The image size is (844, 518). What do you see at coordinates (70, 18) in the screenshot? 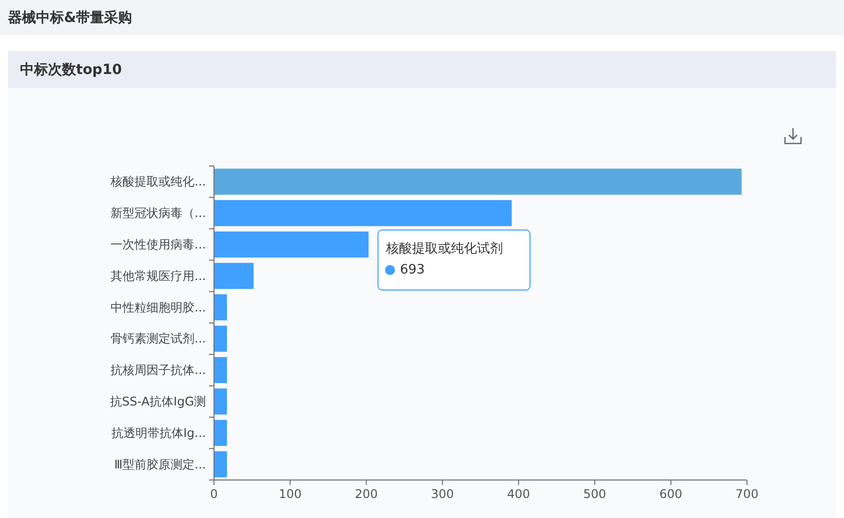
I see `text: 器械中标&带量采购` at bounding box center [70, 18].